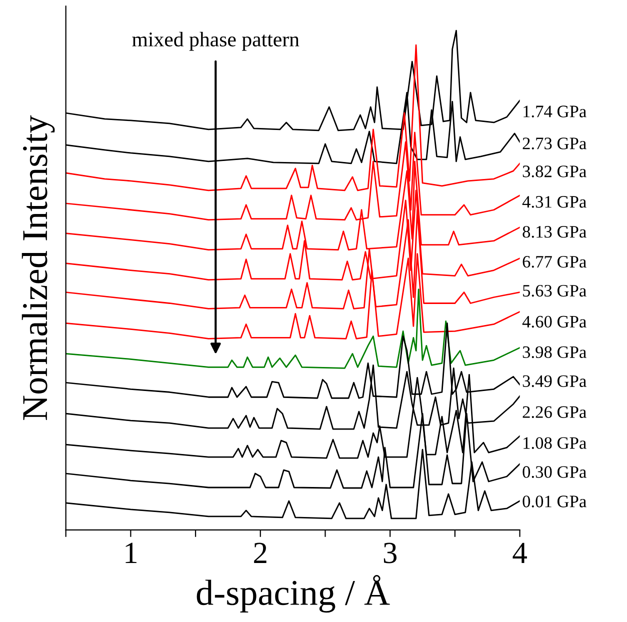  Describe the element at coordinates (554, 322) in the screenshot. I see `series-label: 4.60 GPa` at that location.